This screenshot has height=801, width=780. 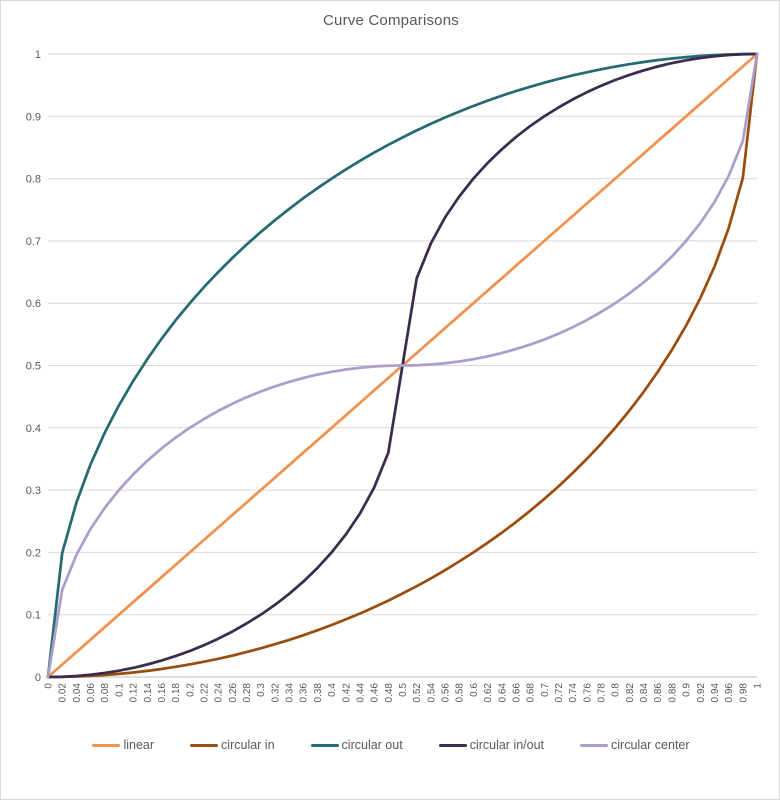 I want to click on legend-label: circular center, so click(x=650, y=745).